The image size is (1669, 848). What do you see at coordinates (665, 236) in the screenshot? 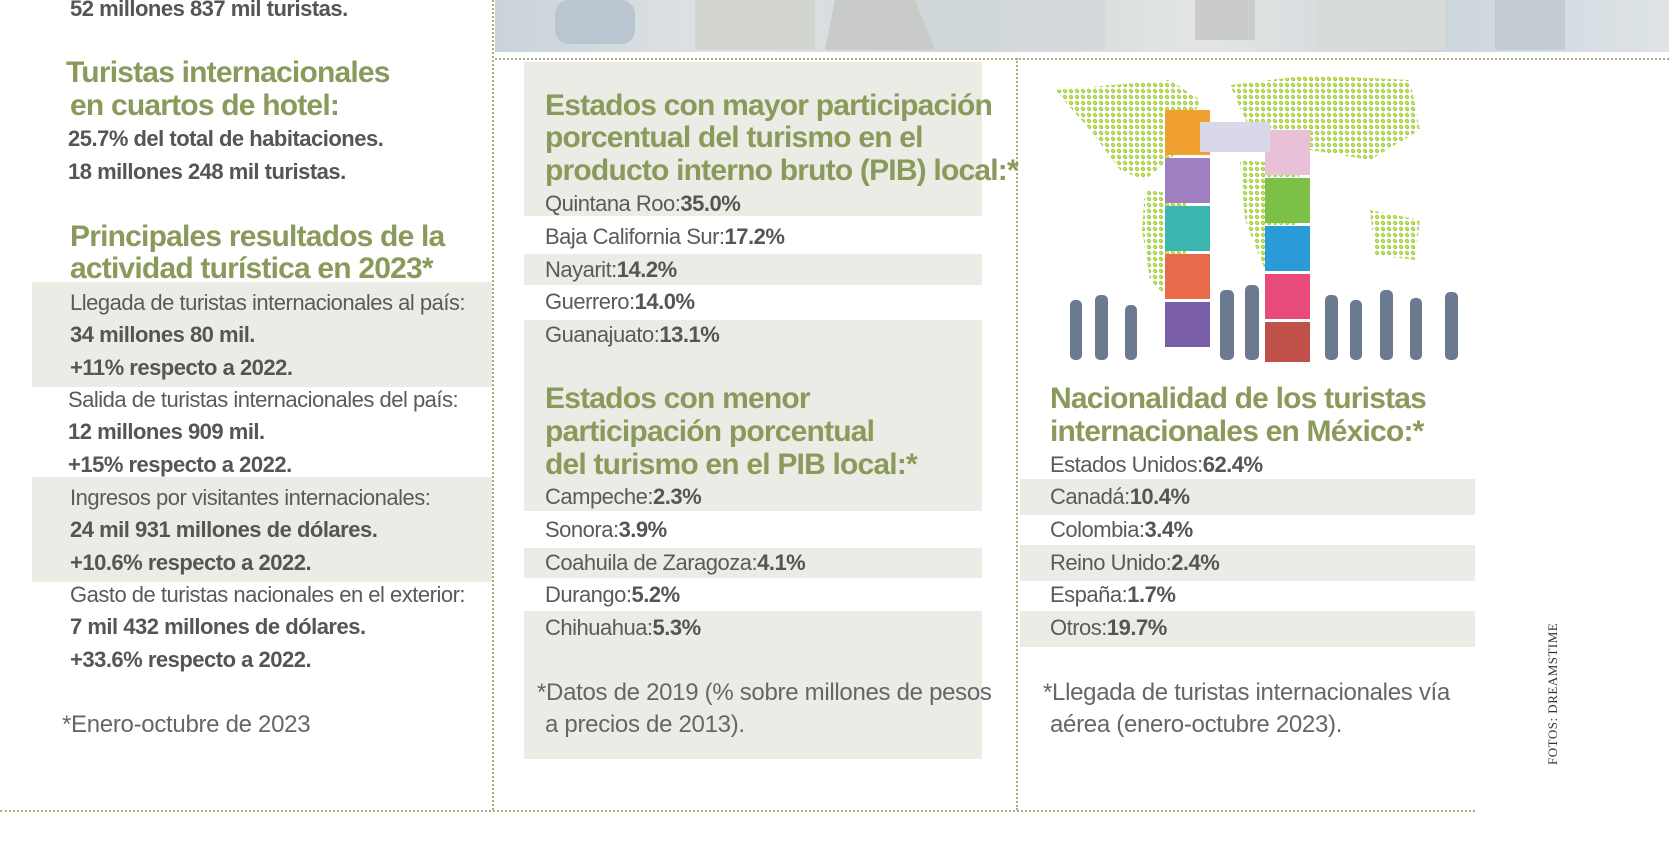
I see `top-state-row: Baja California Sur:17.2%` at bounding box center [665, 236].